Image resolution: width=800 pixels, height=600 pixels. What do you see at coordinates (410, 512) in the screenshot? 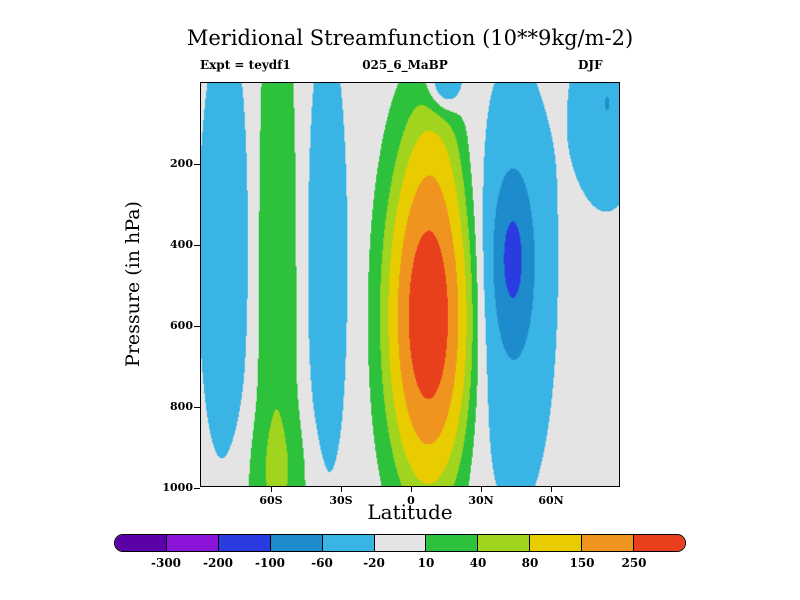
I see `x-axis-title: Latitude` at bounding box center [410, 512].